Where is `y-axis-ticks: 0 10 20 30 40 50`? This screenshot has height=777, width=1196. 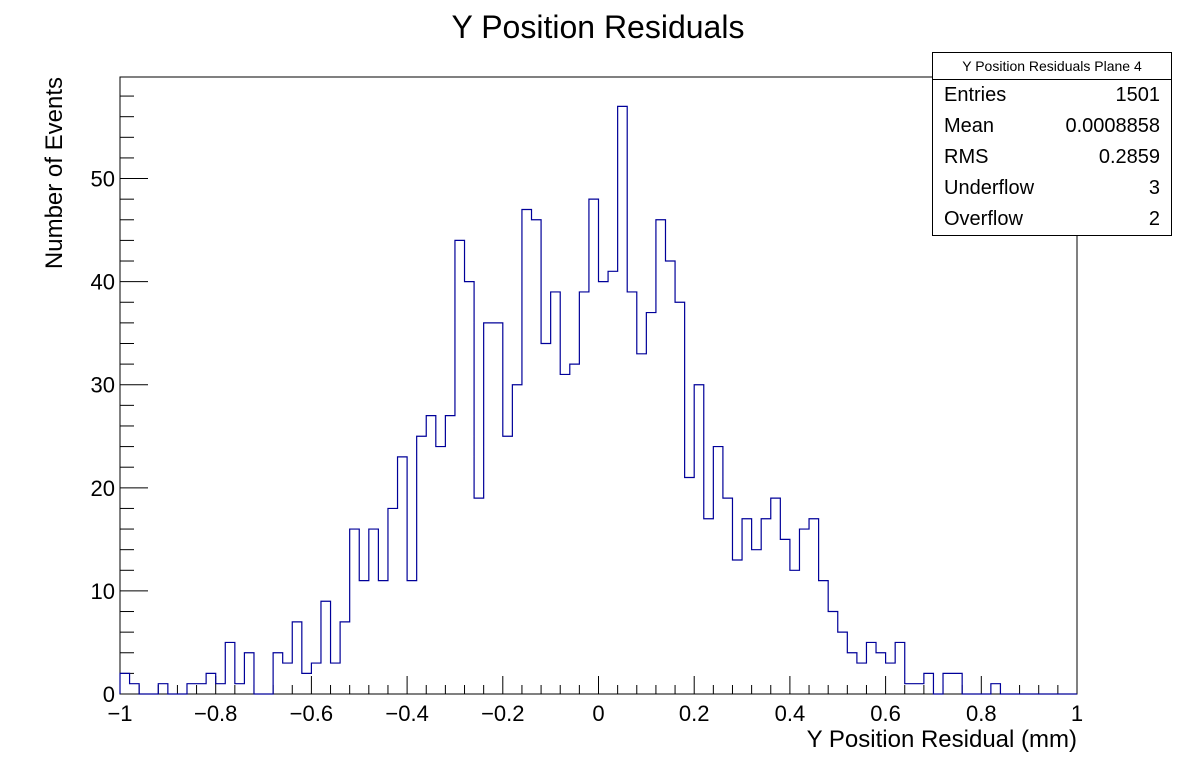 y-axis-ticks: 0 10 20 30 40 50 is located at coordinates (119, 437).